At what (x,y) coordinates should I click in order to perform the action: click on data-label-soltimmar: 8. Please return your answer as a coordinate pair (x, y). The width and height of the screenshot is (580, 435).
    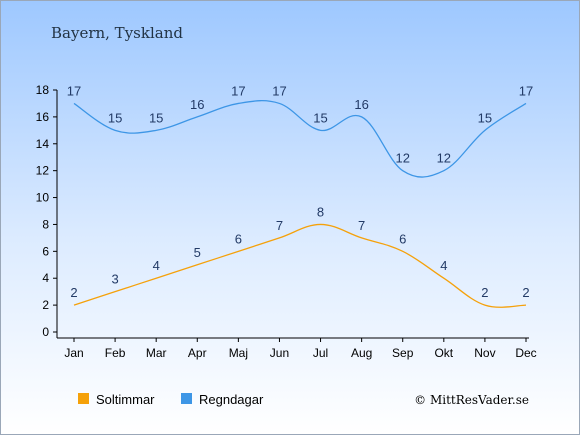
    Looking at the image, I should click on (320, 211).